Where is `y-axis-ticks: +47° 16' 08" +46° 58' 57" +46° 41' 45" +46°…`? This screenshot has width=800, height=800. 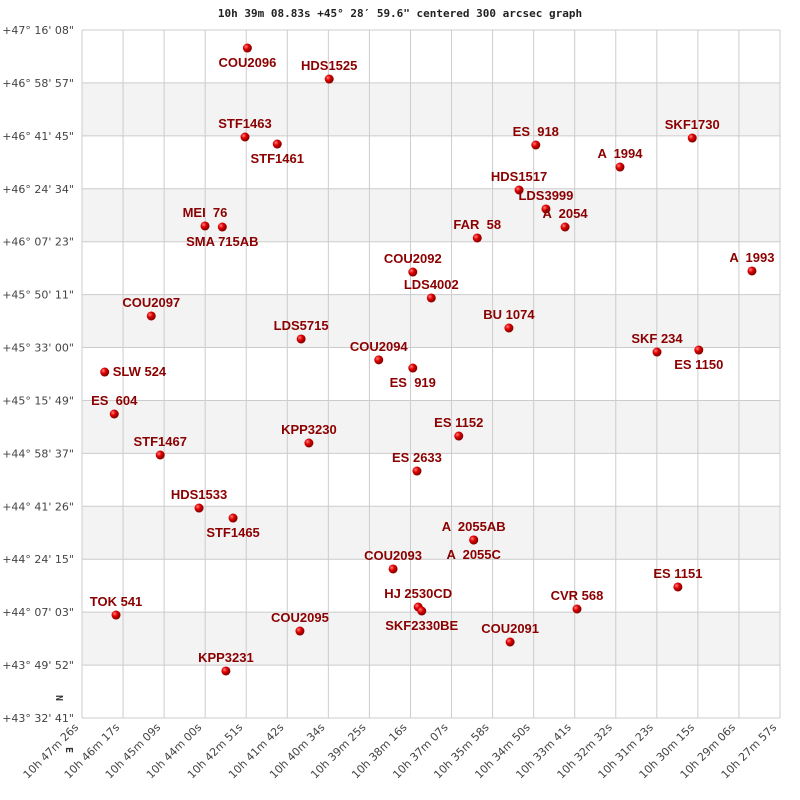 y-axis-ticks: +47° 16' 08" +46° 58' 57" +46° 41' 45" +46°… is located at coordinates (38, 374).